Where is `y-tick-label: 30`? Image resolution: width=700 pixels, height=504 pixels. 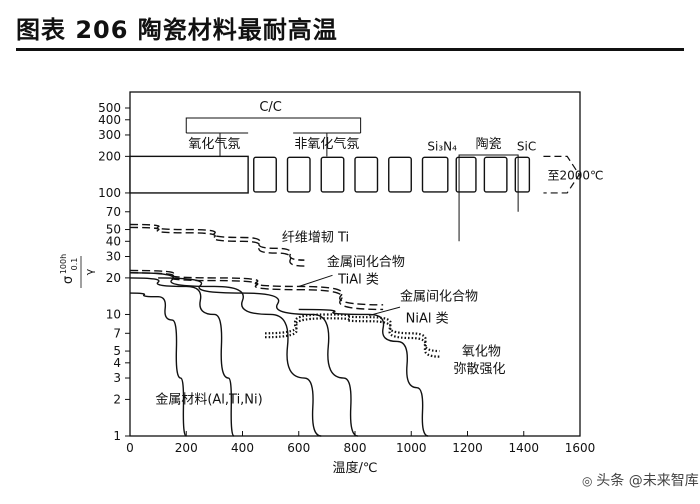 y-tick-label: 30 is located at coordinates (113, 256).